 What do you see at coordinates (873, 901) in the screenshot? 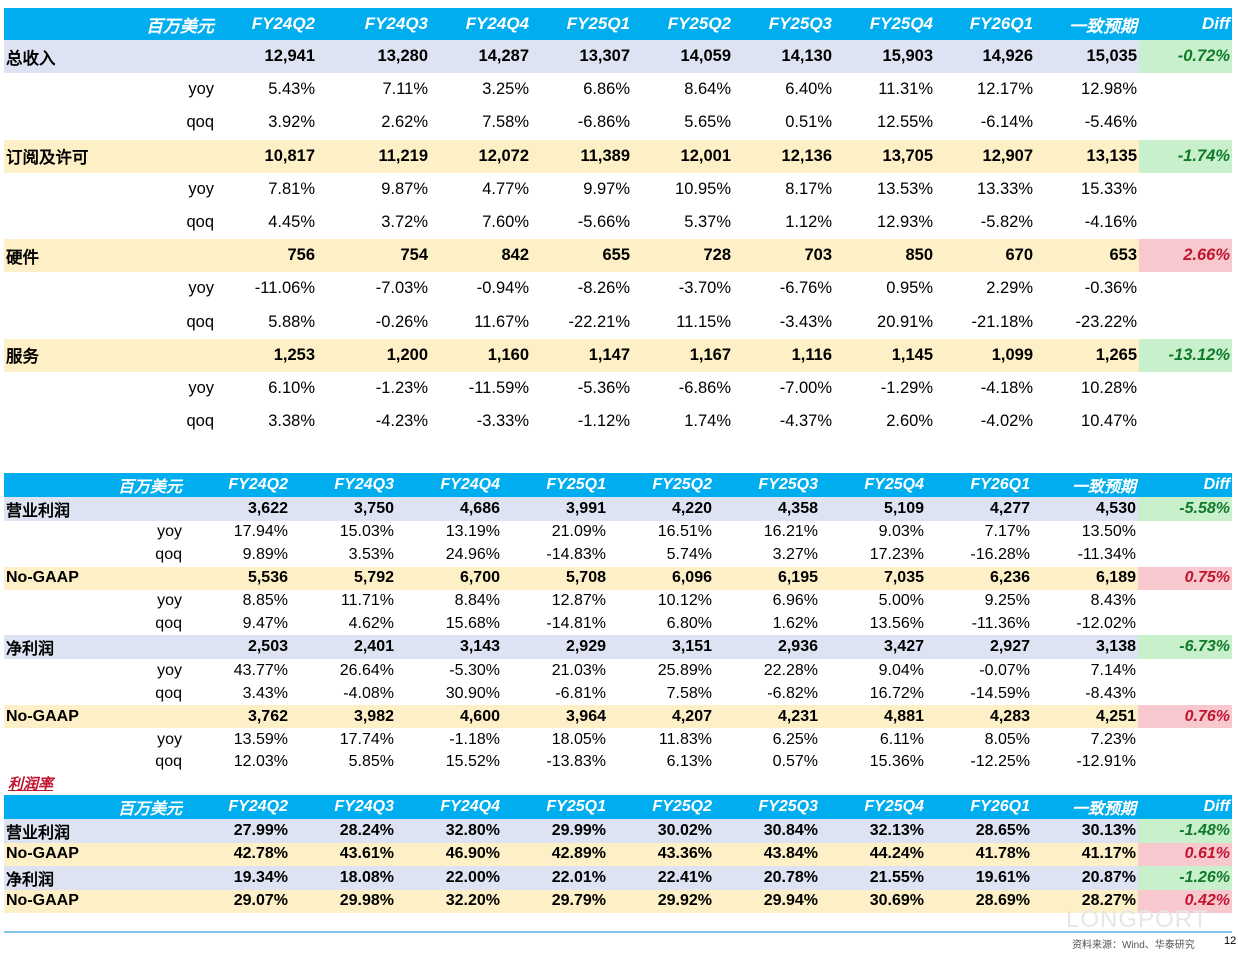
I see `value-cell: 30.69%` at bounding box center [873, 901].